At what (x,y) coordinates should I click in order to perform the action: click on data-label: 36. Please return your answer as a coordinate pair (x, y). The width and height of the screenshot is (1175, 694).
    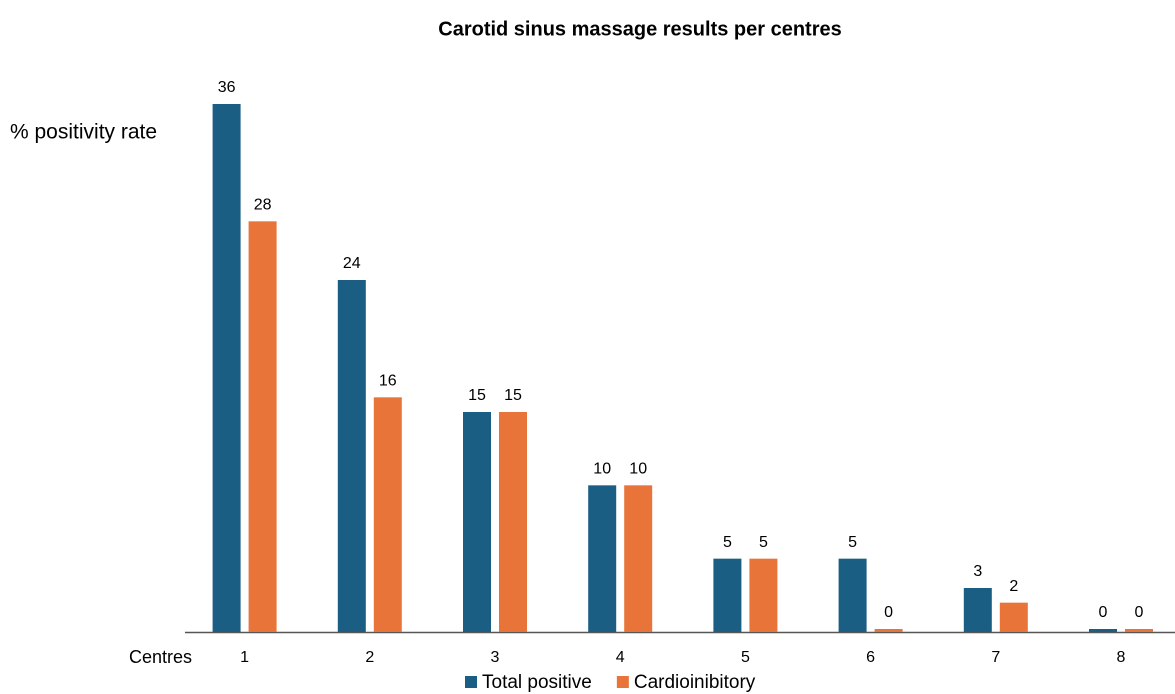
    Looking at the image, I should click on (227, 87).